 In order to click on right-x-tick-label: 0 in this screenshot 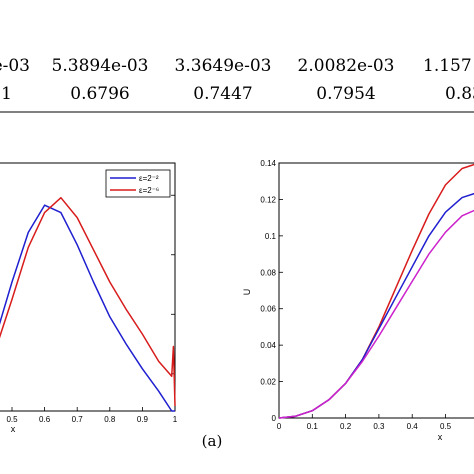, I will do `click(279, 426)`.